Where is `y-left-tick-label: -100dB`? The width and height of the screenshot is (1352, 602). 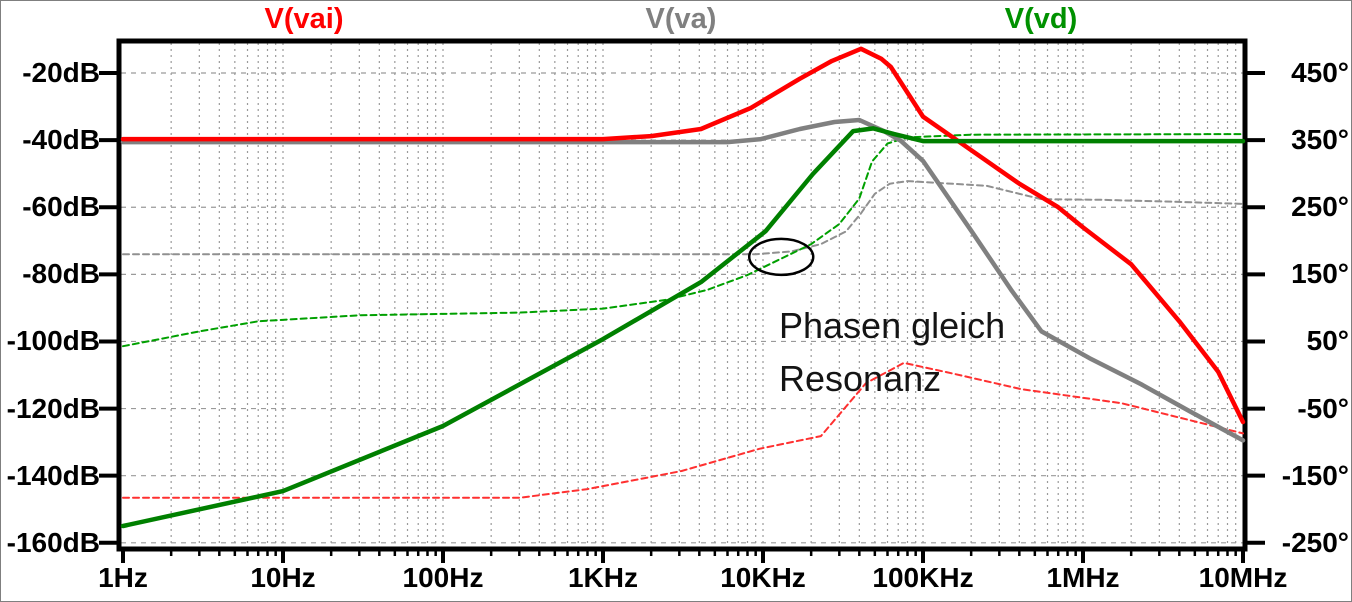 y-left-tick-label: -100dB is located at coordinates (53, 341).